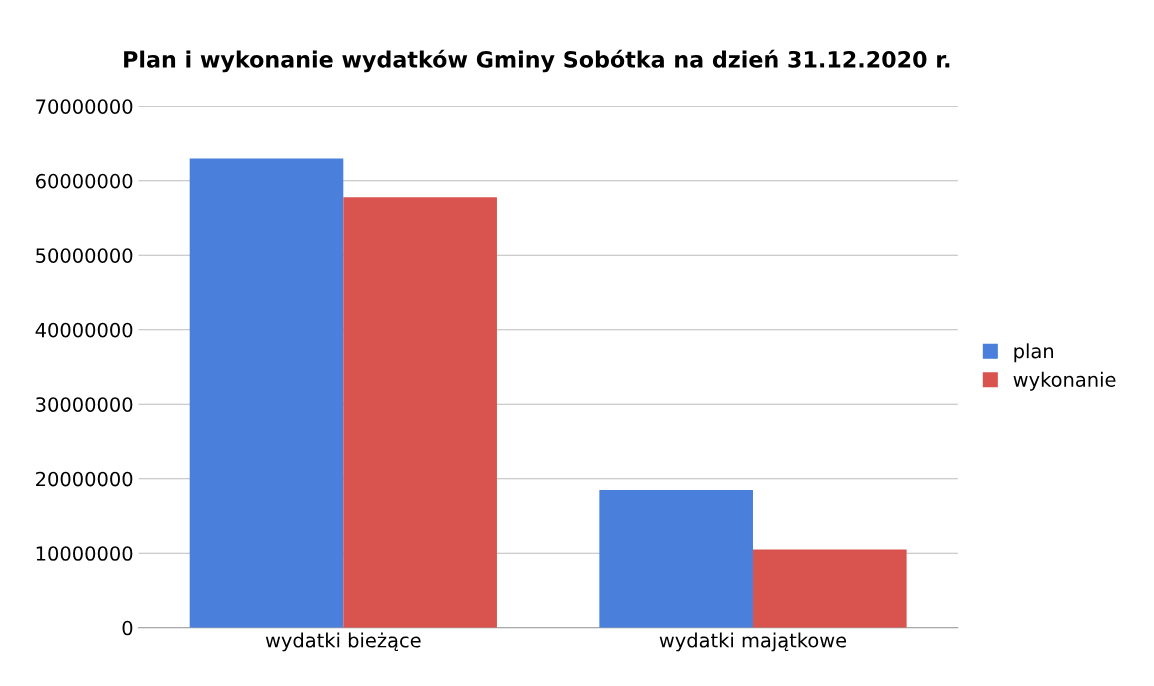 The width and height of the screenshot is (1154, 686). I want to click on legend-label: plan, so click(1034, 353).